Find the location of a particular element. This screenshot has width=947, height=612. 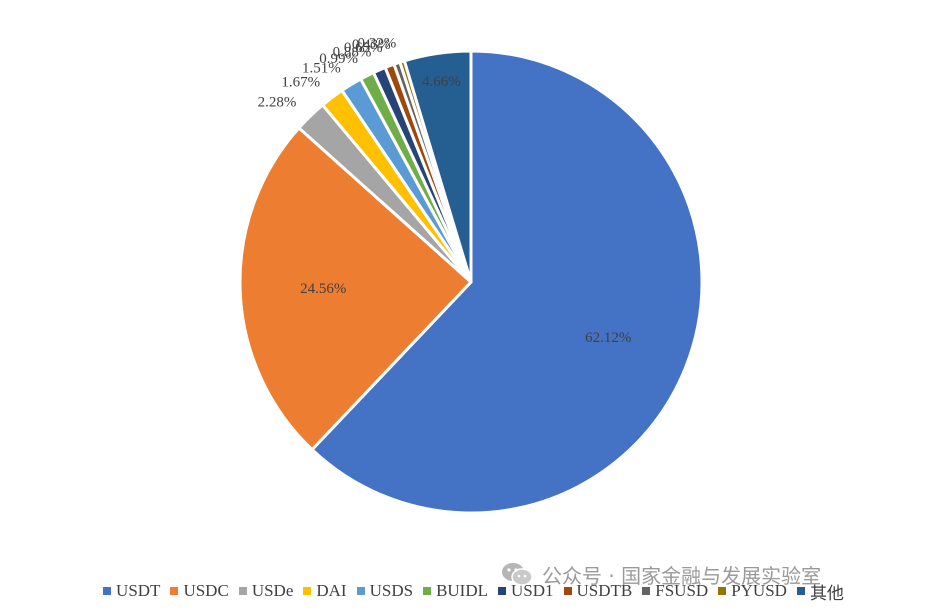

data-label-usd1: 0.88% is located at coordinates (352, 53).